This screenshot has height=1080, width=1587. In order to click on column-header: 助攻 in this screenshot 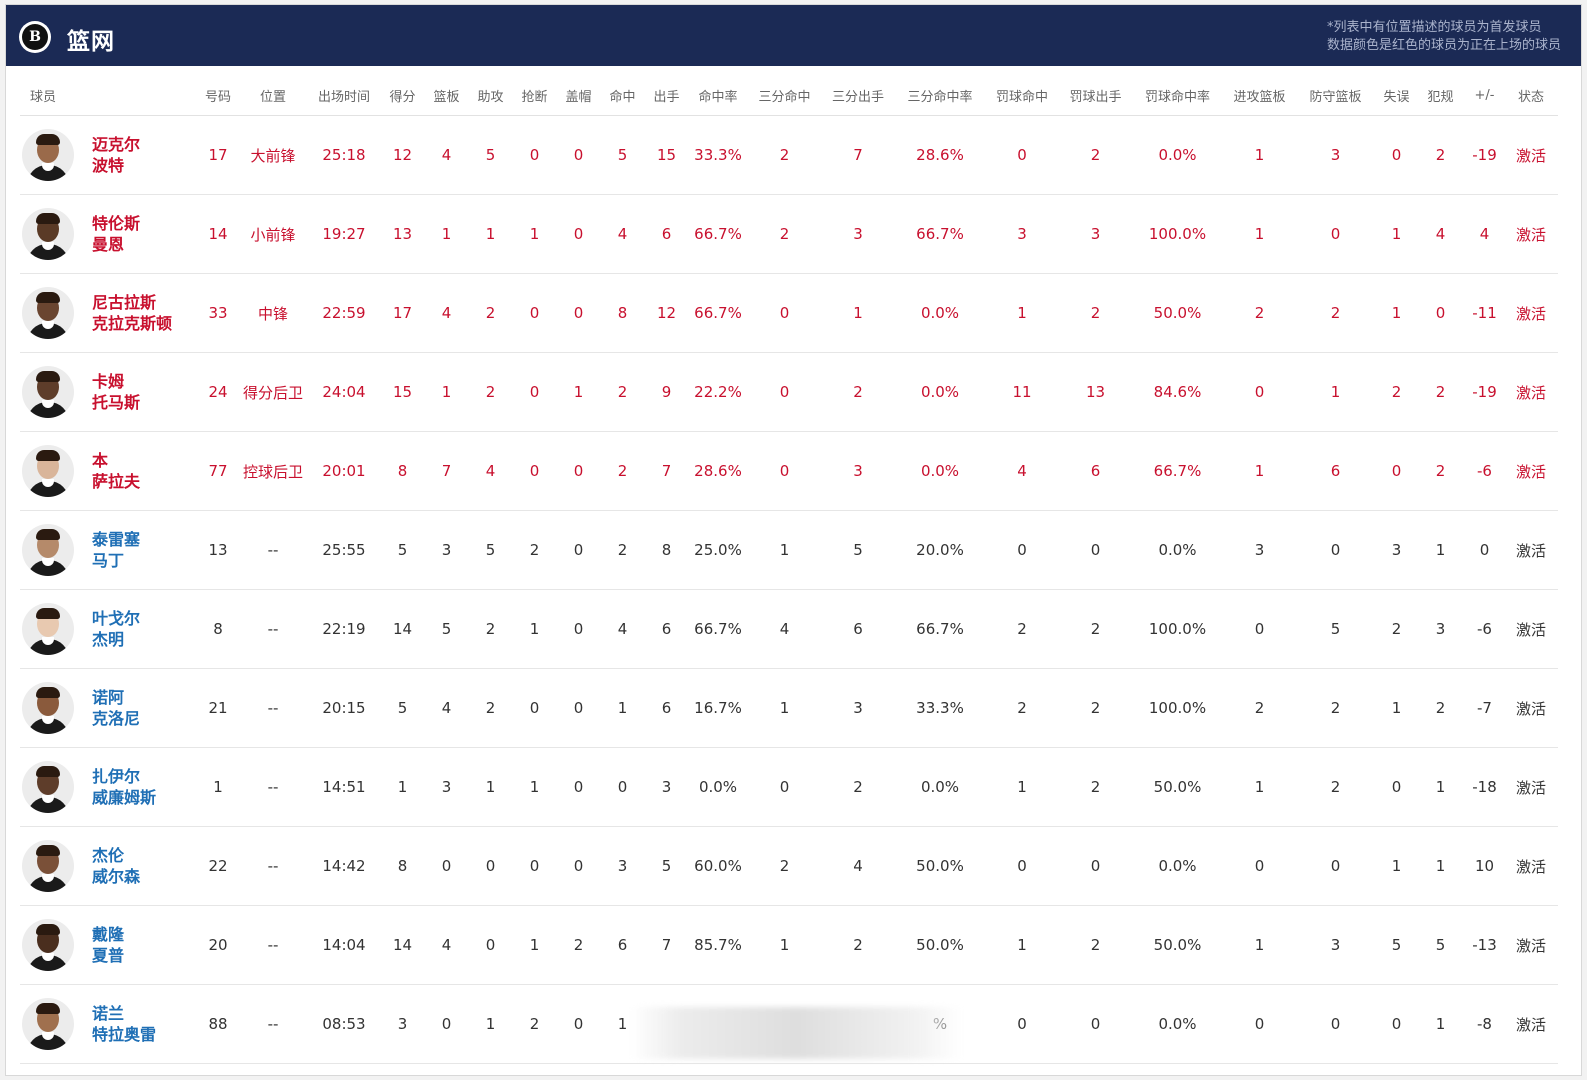, I will do `click(490, 95)`.